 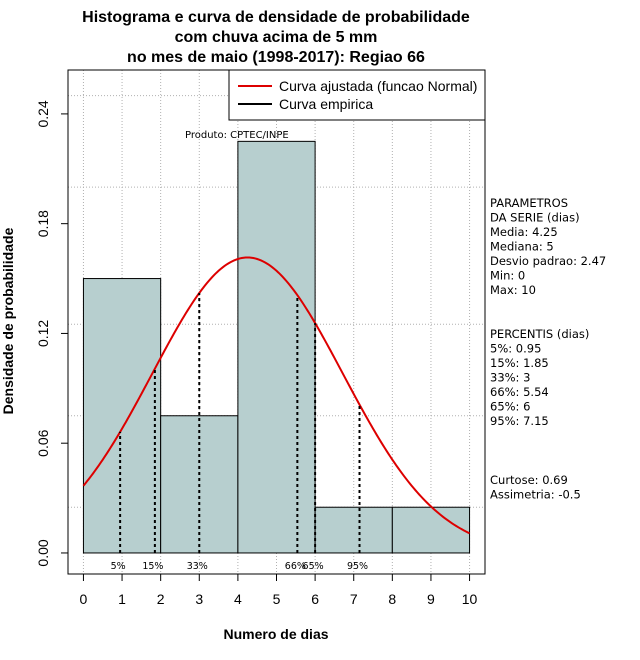 What do you see at coordinates (276, 57) in the screenshot?
I see `chart-title-line: no mes de maio (1998-2017): Regiao 66` at bounding box center [276, 57].